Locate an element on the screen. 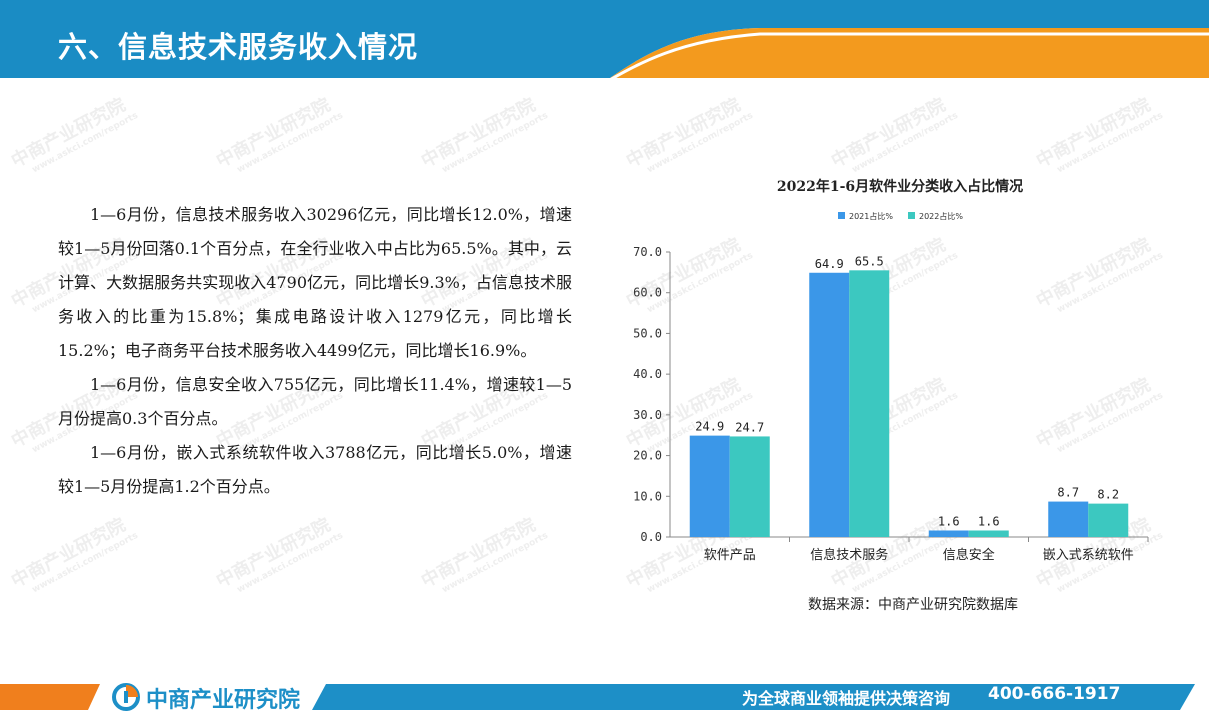 This screenshot has height=718, width=1209. data-label: 24.9 is located at coordinates (709, 427).